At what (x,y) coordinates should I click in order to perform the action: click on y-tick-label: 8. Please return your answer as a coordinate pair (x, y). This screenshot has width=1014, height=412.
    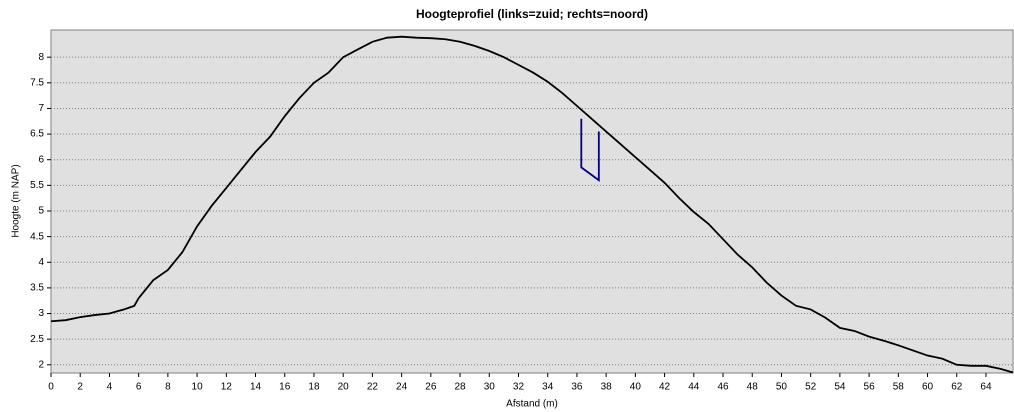
    Looking at the image, I should click on (41, 57).